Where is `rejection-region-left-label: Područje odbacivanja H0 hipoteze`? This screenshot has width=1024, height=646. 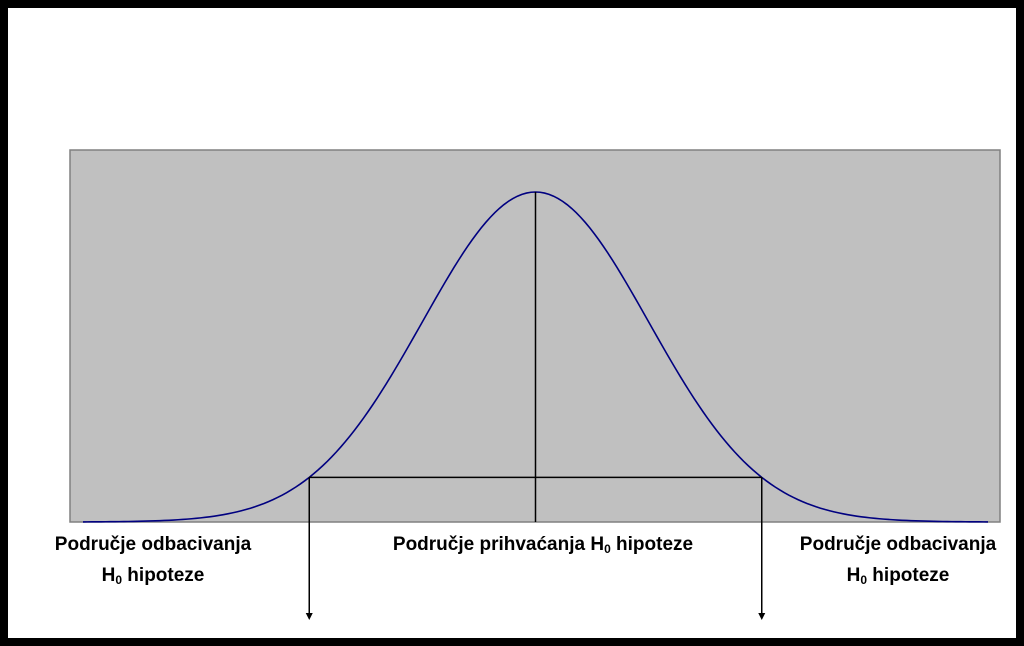
rejection-region-left-label: Područje odbacivanja H0 hipoteze is located at coordinates (153, 560).